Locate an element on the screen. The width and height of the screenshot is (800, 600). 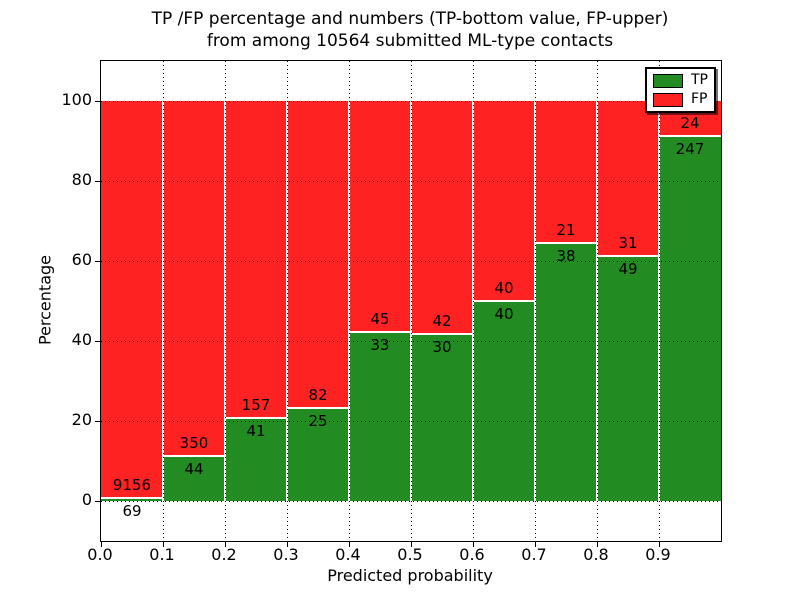
x-tick-label: 0.1 is located at coordinates (162, 554).